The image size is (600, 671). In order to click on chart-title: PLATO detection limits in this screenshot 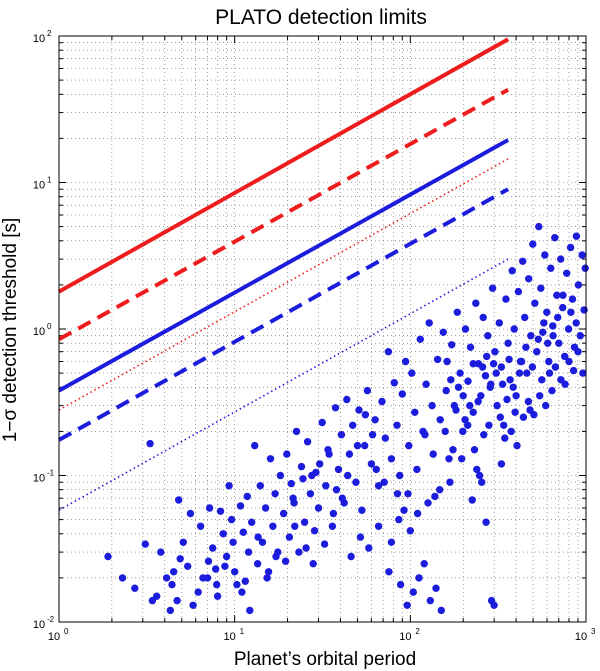, I will do `click(321, 17)`.